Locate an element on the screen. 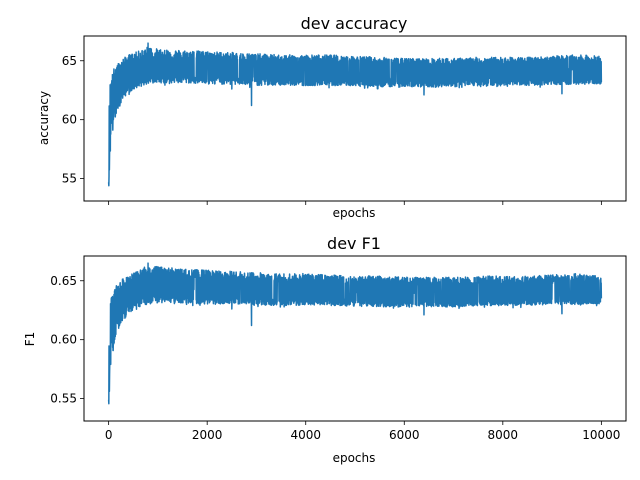  y-tick-label: 0.60 is located at coordinates (63, 340).